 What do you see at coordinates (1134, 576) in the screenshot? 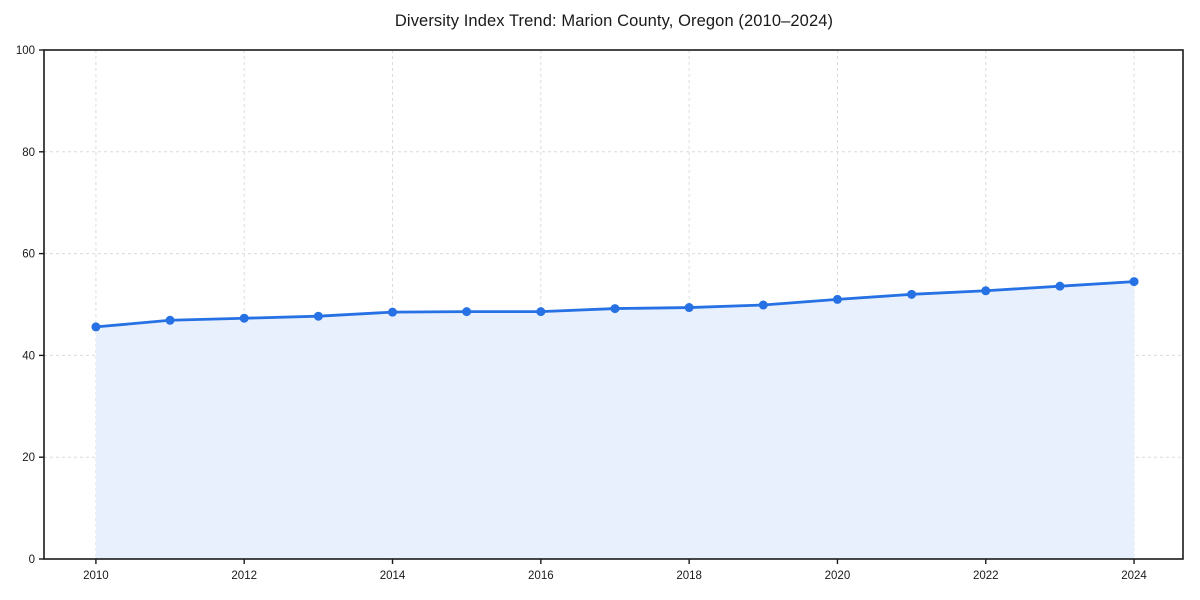
I see `x-axis-tick-label: 2024` at bounding box center [1134, 576].